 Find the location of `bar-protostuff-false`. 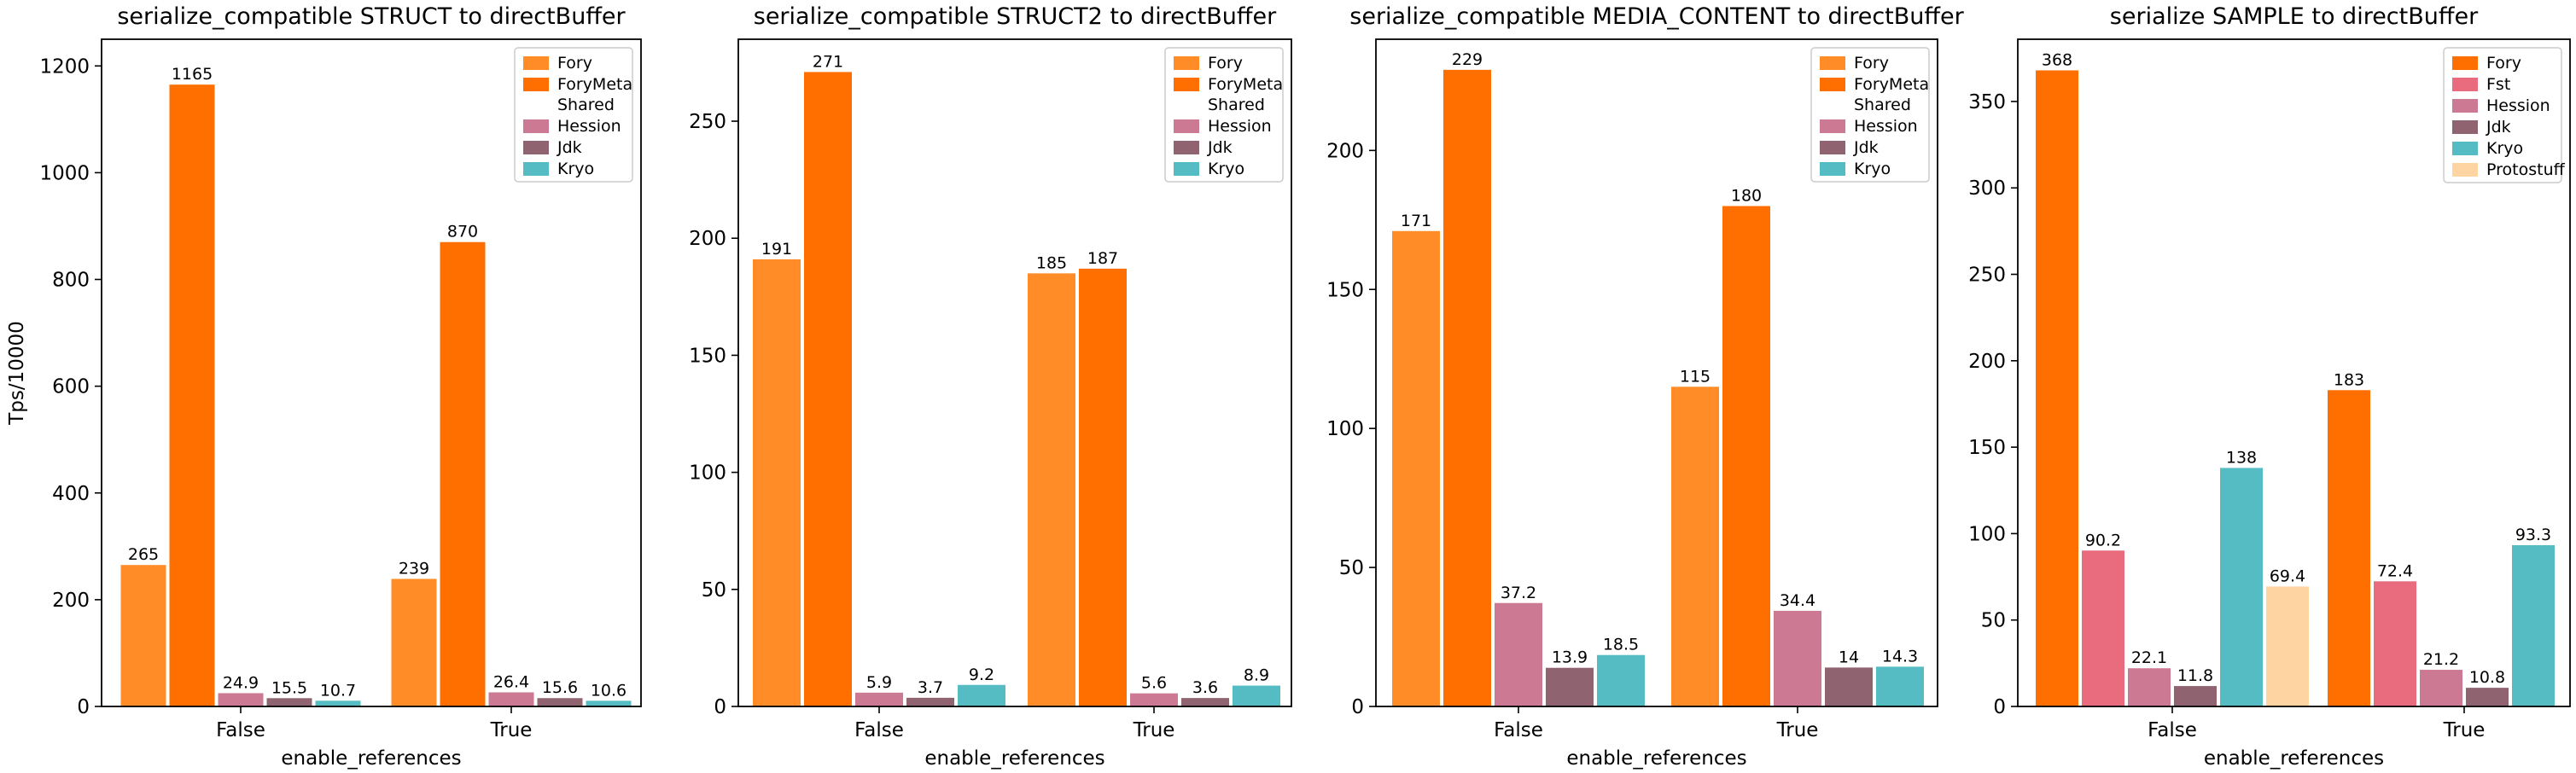

bar-protostuff-false is located at coordinates (2287, 646).